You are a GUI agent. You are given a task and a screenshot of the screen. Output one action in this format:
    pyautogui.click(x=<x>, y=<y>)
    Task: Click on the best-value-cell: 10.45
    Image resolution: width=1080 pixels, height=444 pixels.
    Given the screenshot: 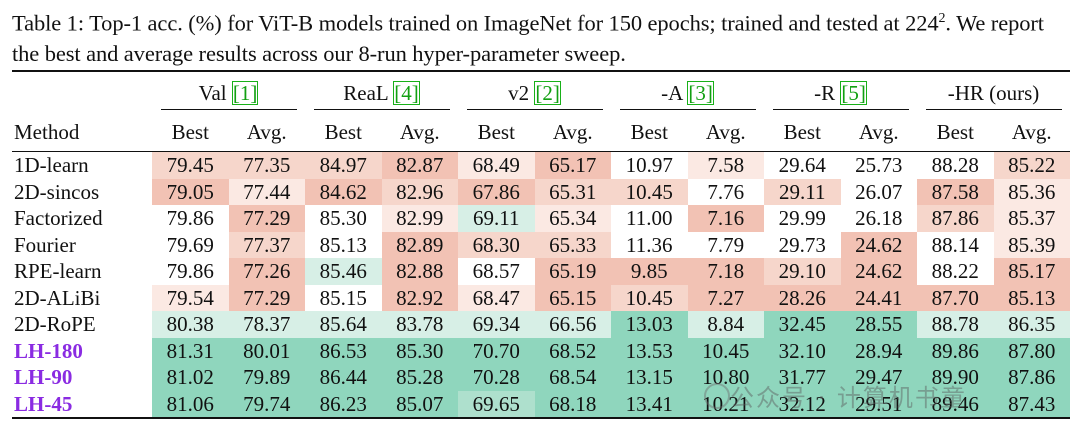 What is the action you would take?
    pyautogui.click(x=649, y=297)
    